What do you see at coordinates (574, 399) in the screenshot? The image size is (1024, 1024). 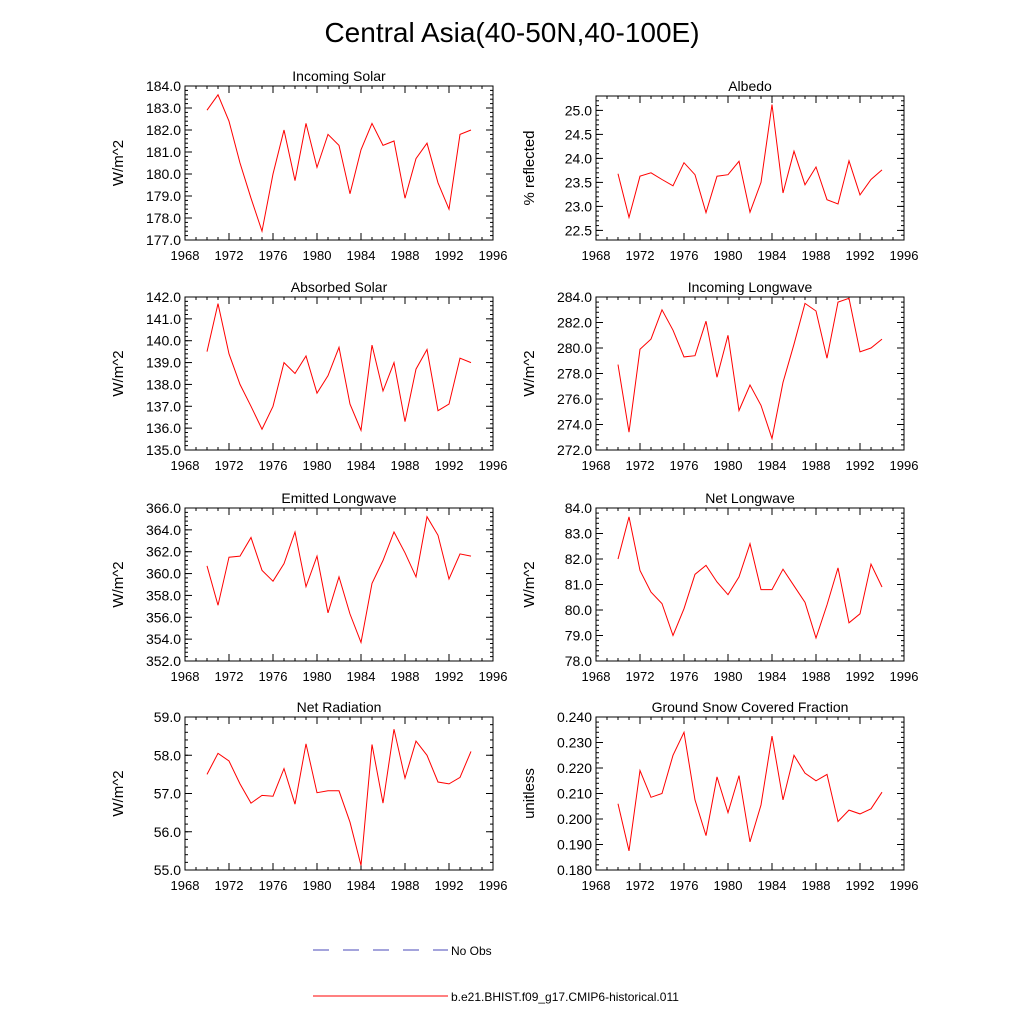 I see `y-tick-label: 276.0` at bounding box center [574, 399].